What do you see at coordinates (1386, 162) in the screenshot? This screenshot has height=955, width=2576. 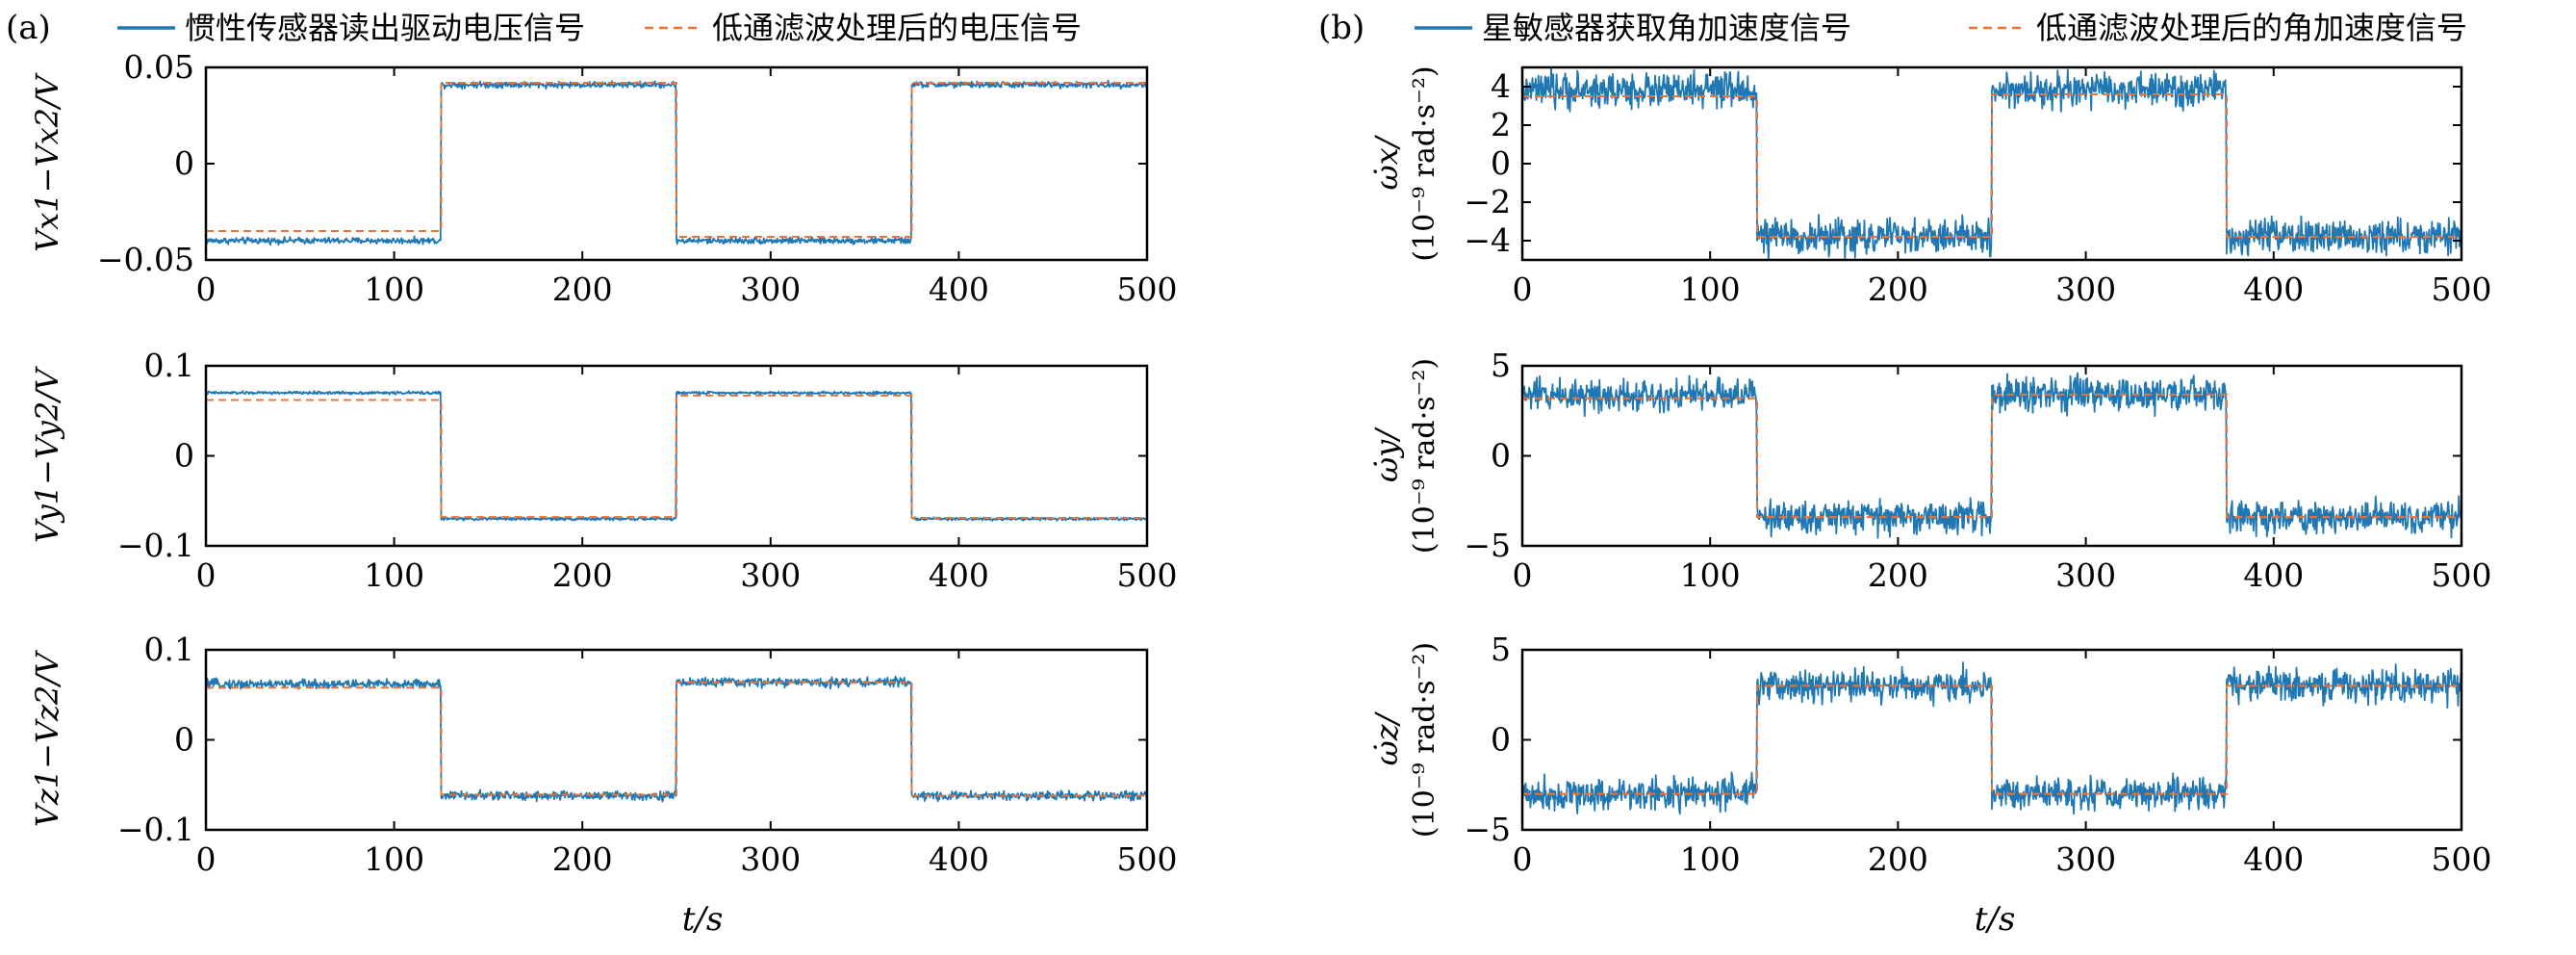 I see `y-axis-label-b-x: ω̇x/` at bounding box center [1386, 162].